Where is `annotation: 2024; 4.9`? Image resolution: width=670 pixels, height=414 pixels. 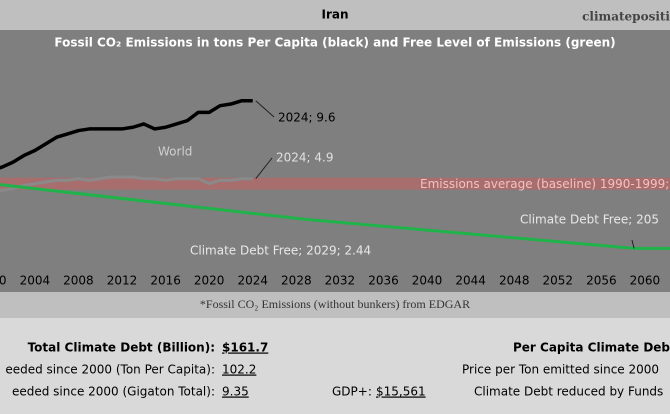 annotation: 2024; 4.9 is located at coordinates (304, 158).